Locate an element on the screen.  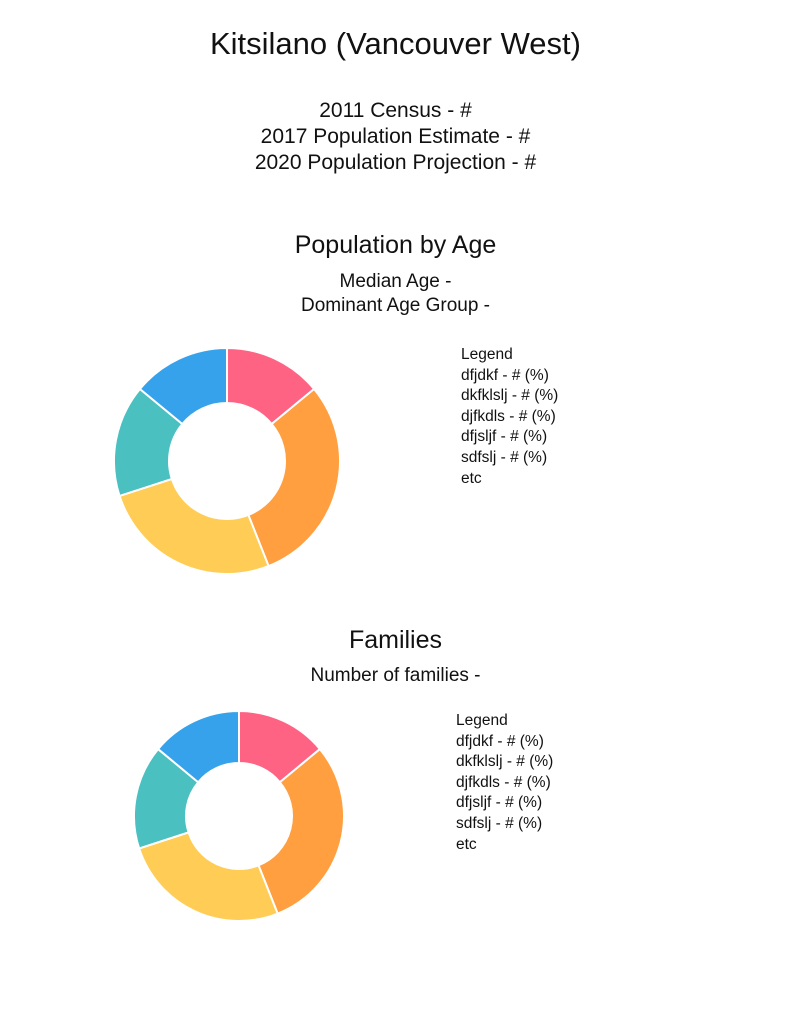
section-title-age: Population by Age is located at coordinates (395, 245).